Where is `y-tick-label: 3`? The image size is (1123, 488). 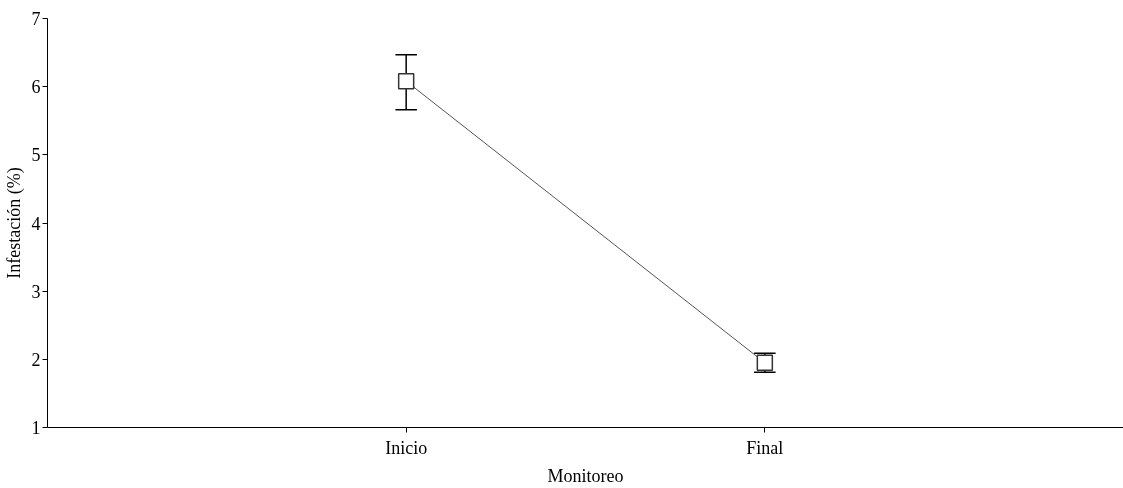
y-tick-label: 3 is located at coordinates (36, 291).